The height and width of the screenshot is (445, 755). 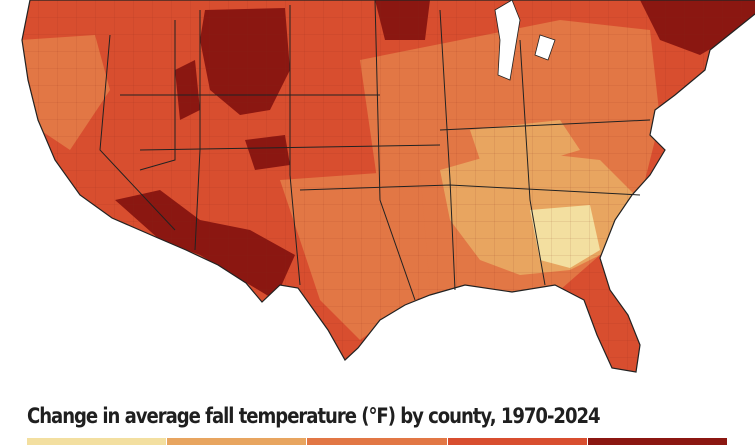 What do you see at coordinates (545, 47) in the screenshot?
I see `lake-huron` at bounding box center [545, 47].